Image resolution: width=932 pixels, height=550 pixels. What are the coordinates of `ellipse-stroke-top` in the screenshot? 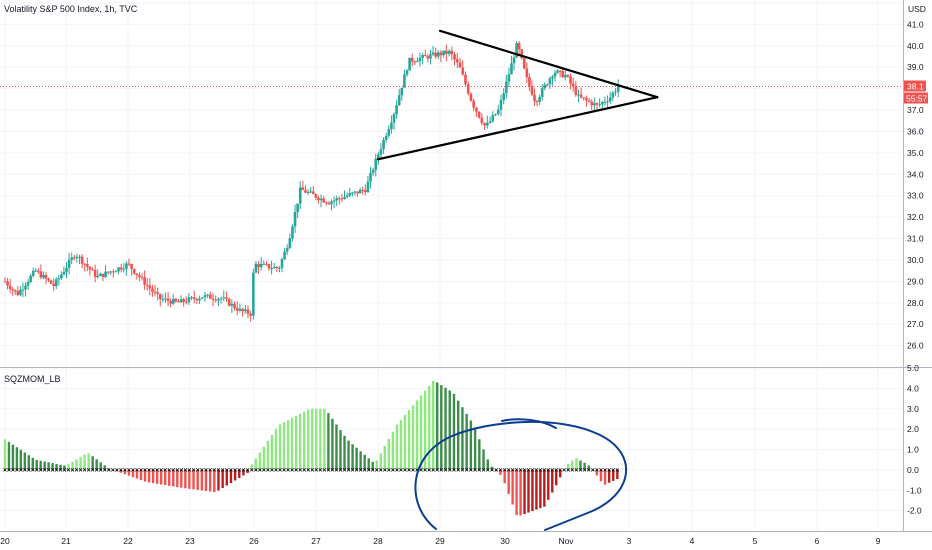 It's located at (529, 423).